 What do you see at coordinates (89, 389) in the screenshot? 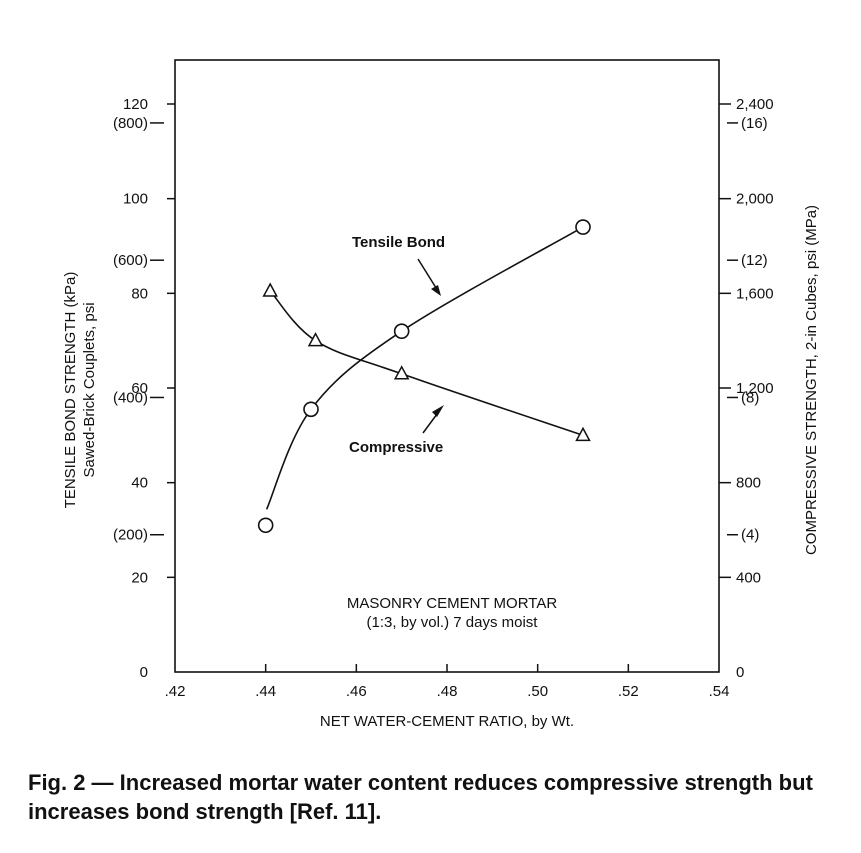
I see `left-axis-subtitle: Sawed-Brick Couplets, psi` at bounding box center [89, 389].